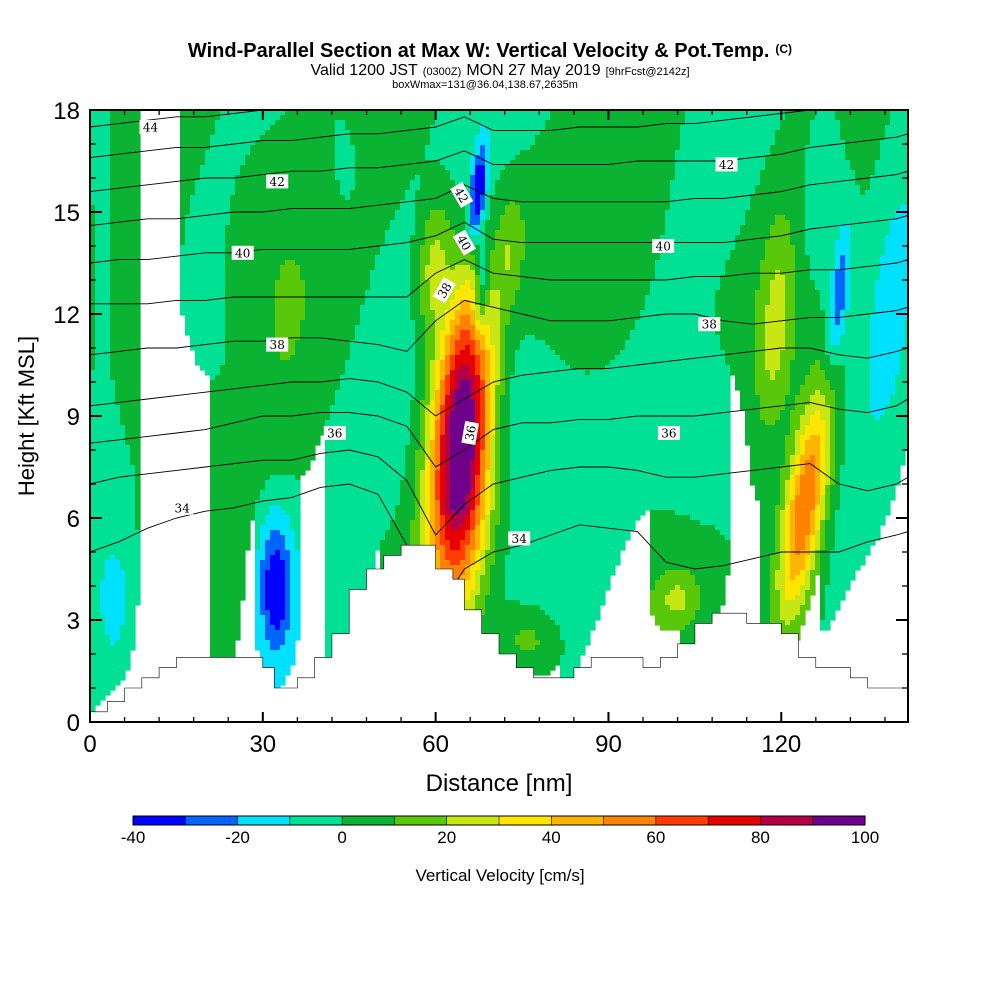  Describe the element at coordinates (237, 837) in the screenshot. I see `colorbar-tick-label: -20` at that location.